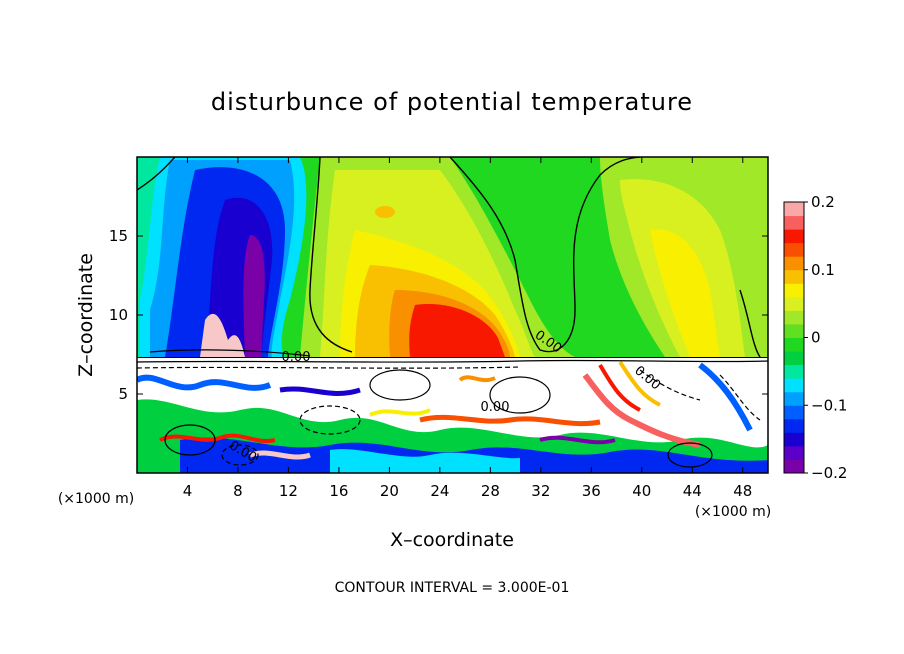  What do you see at coordinates (238, 491) in the screenshot?
I see `x-tick-label: 8` at bounding box center [238, 491].